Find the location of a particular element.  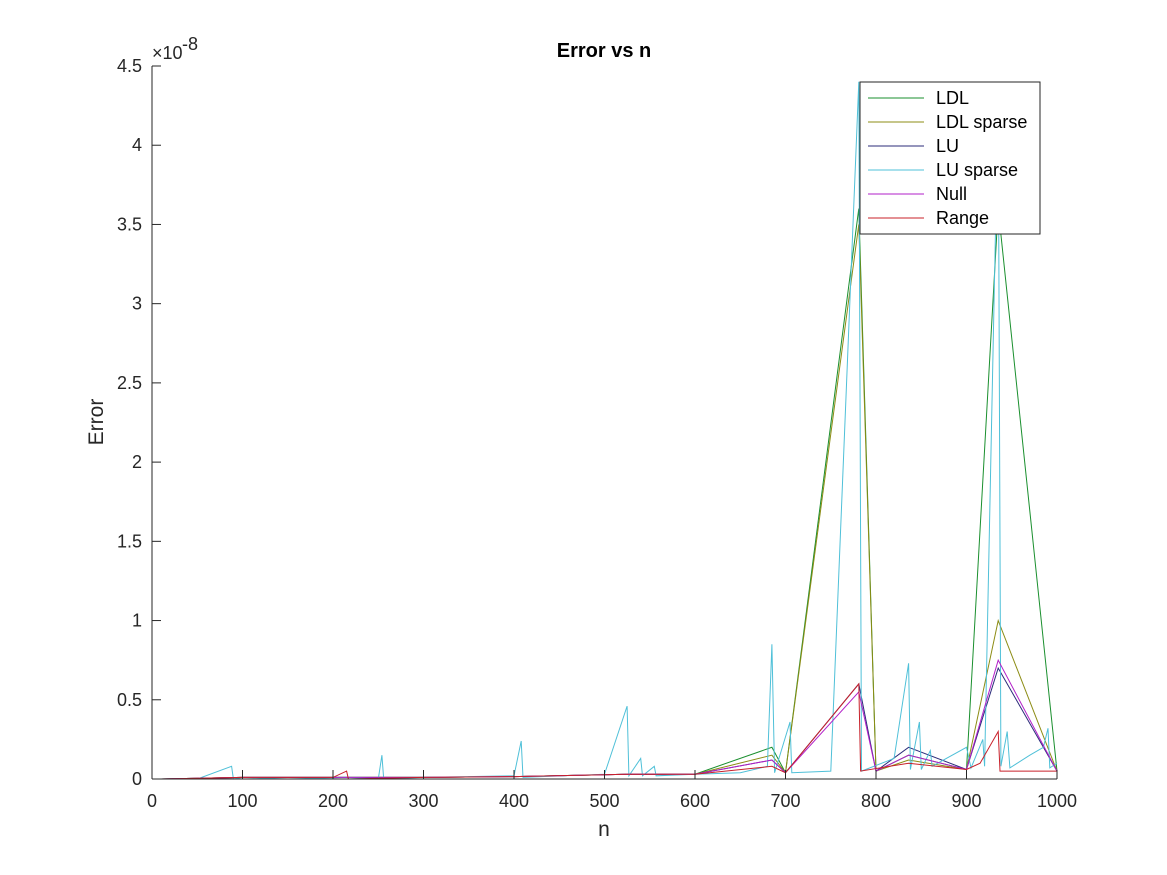

x-tick-label: 200 is located at coordinates (333, 801).